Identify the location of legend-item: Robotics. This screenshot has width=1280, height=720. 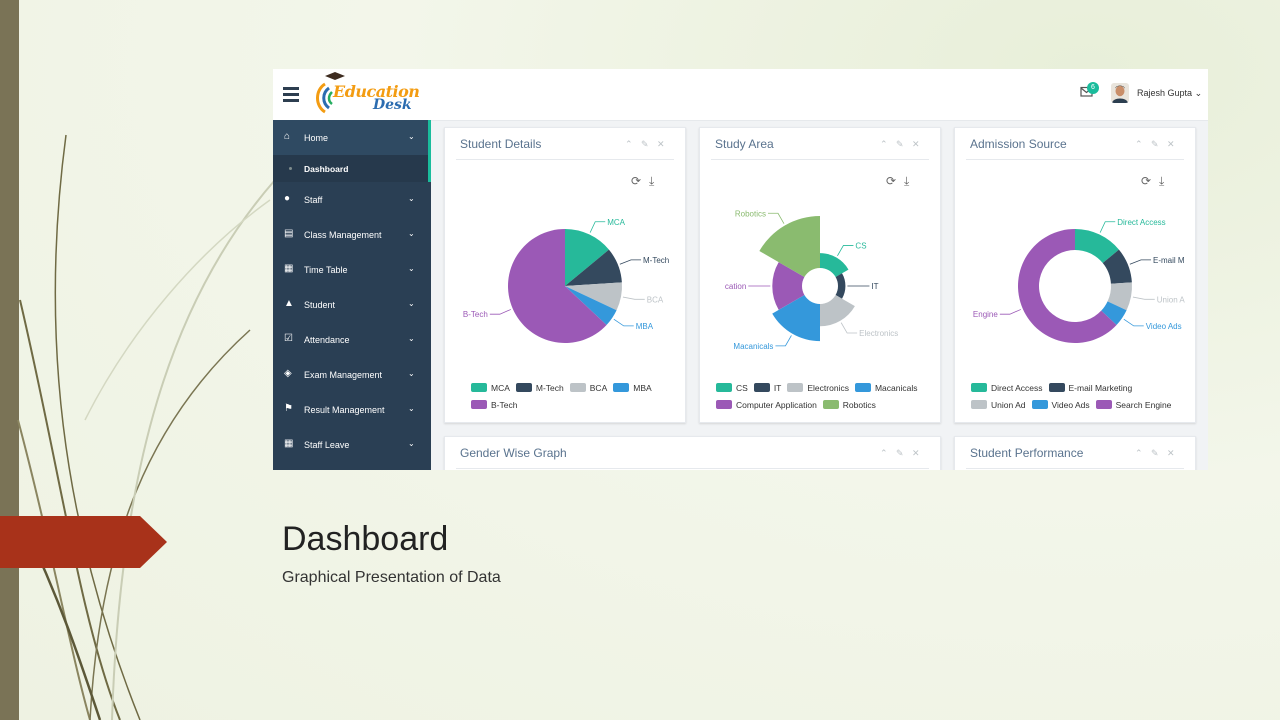
(849, 405).